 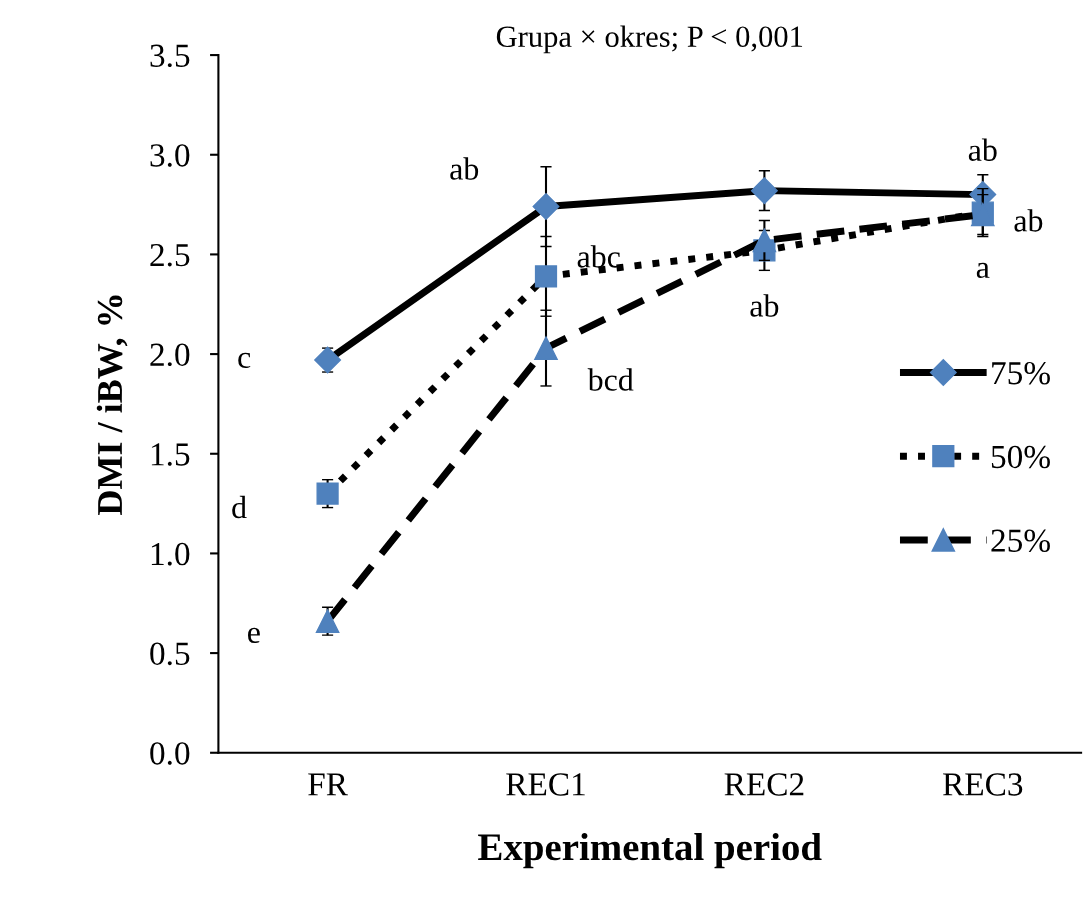 What do you see at coordinates (983, 784) in the screenshot?
I see `x-tick-label: REC3` at bounding box center [983, 784].